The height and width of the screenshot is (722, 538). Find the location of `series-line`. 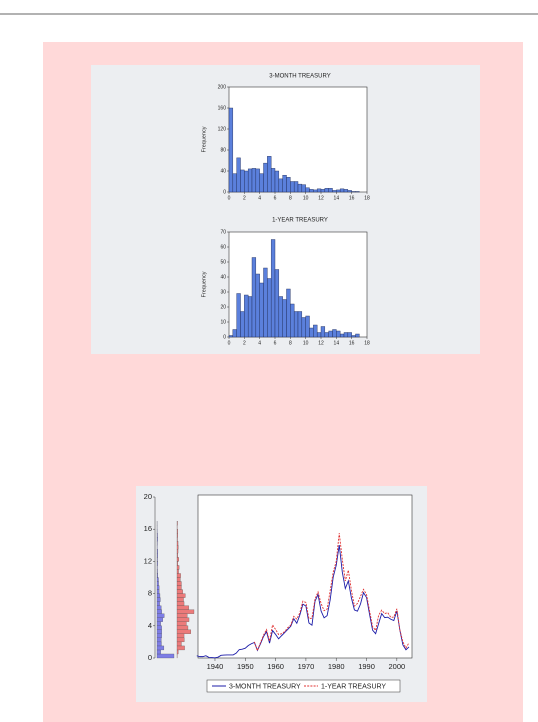

series-line is located at coordinates (331, 592).